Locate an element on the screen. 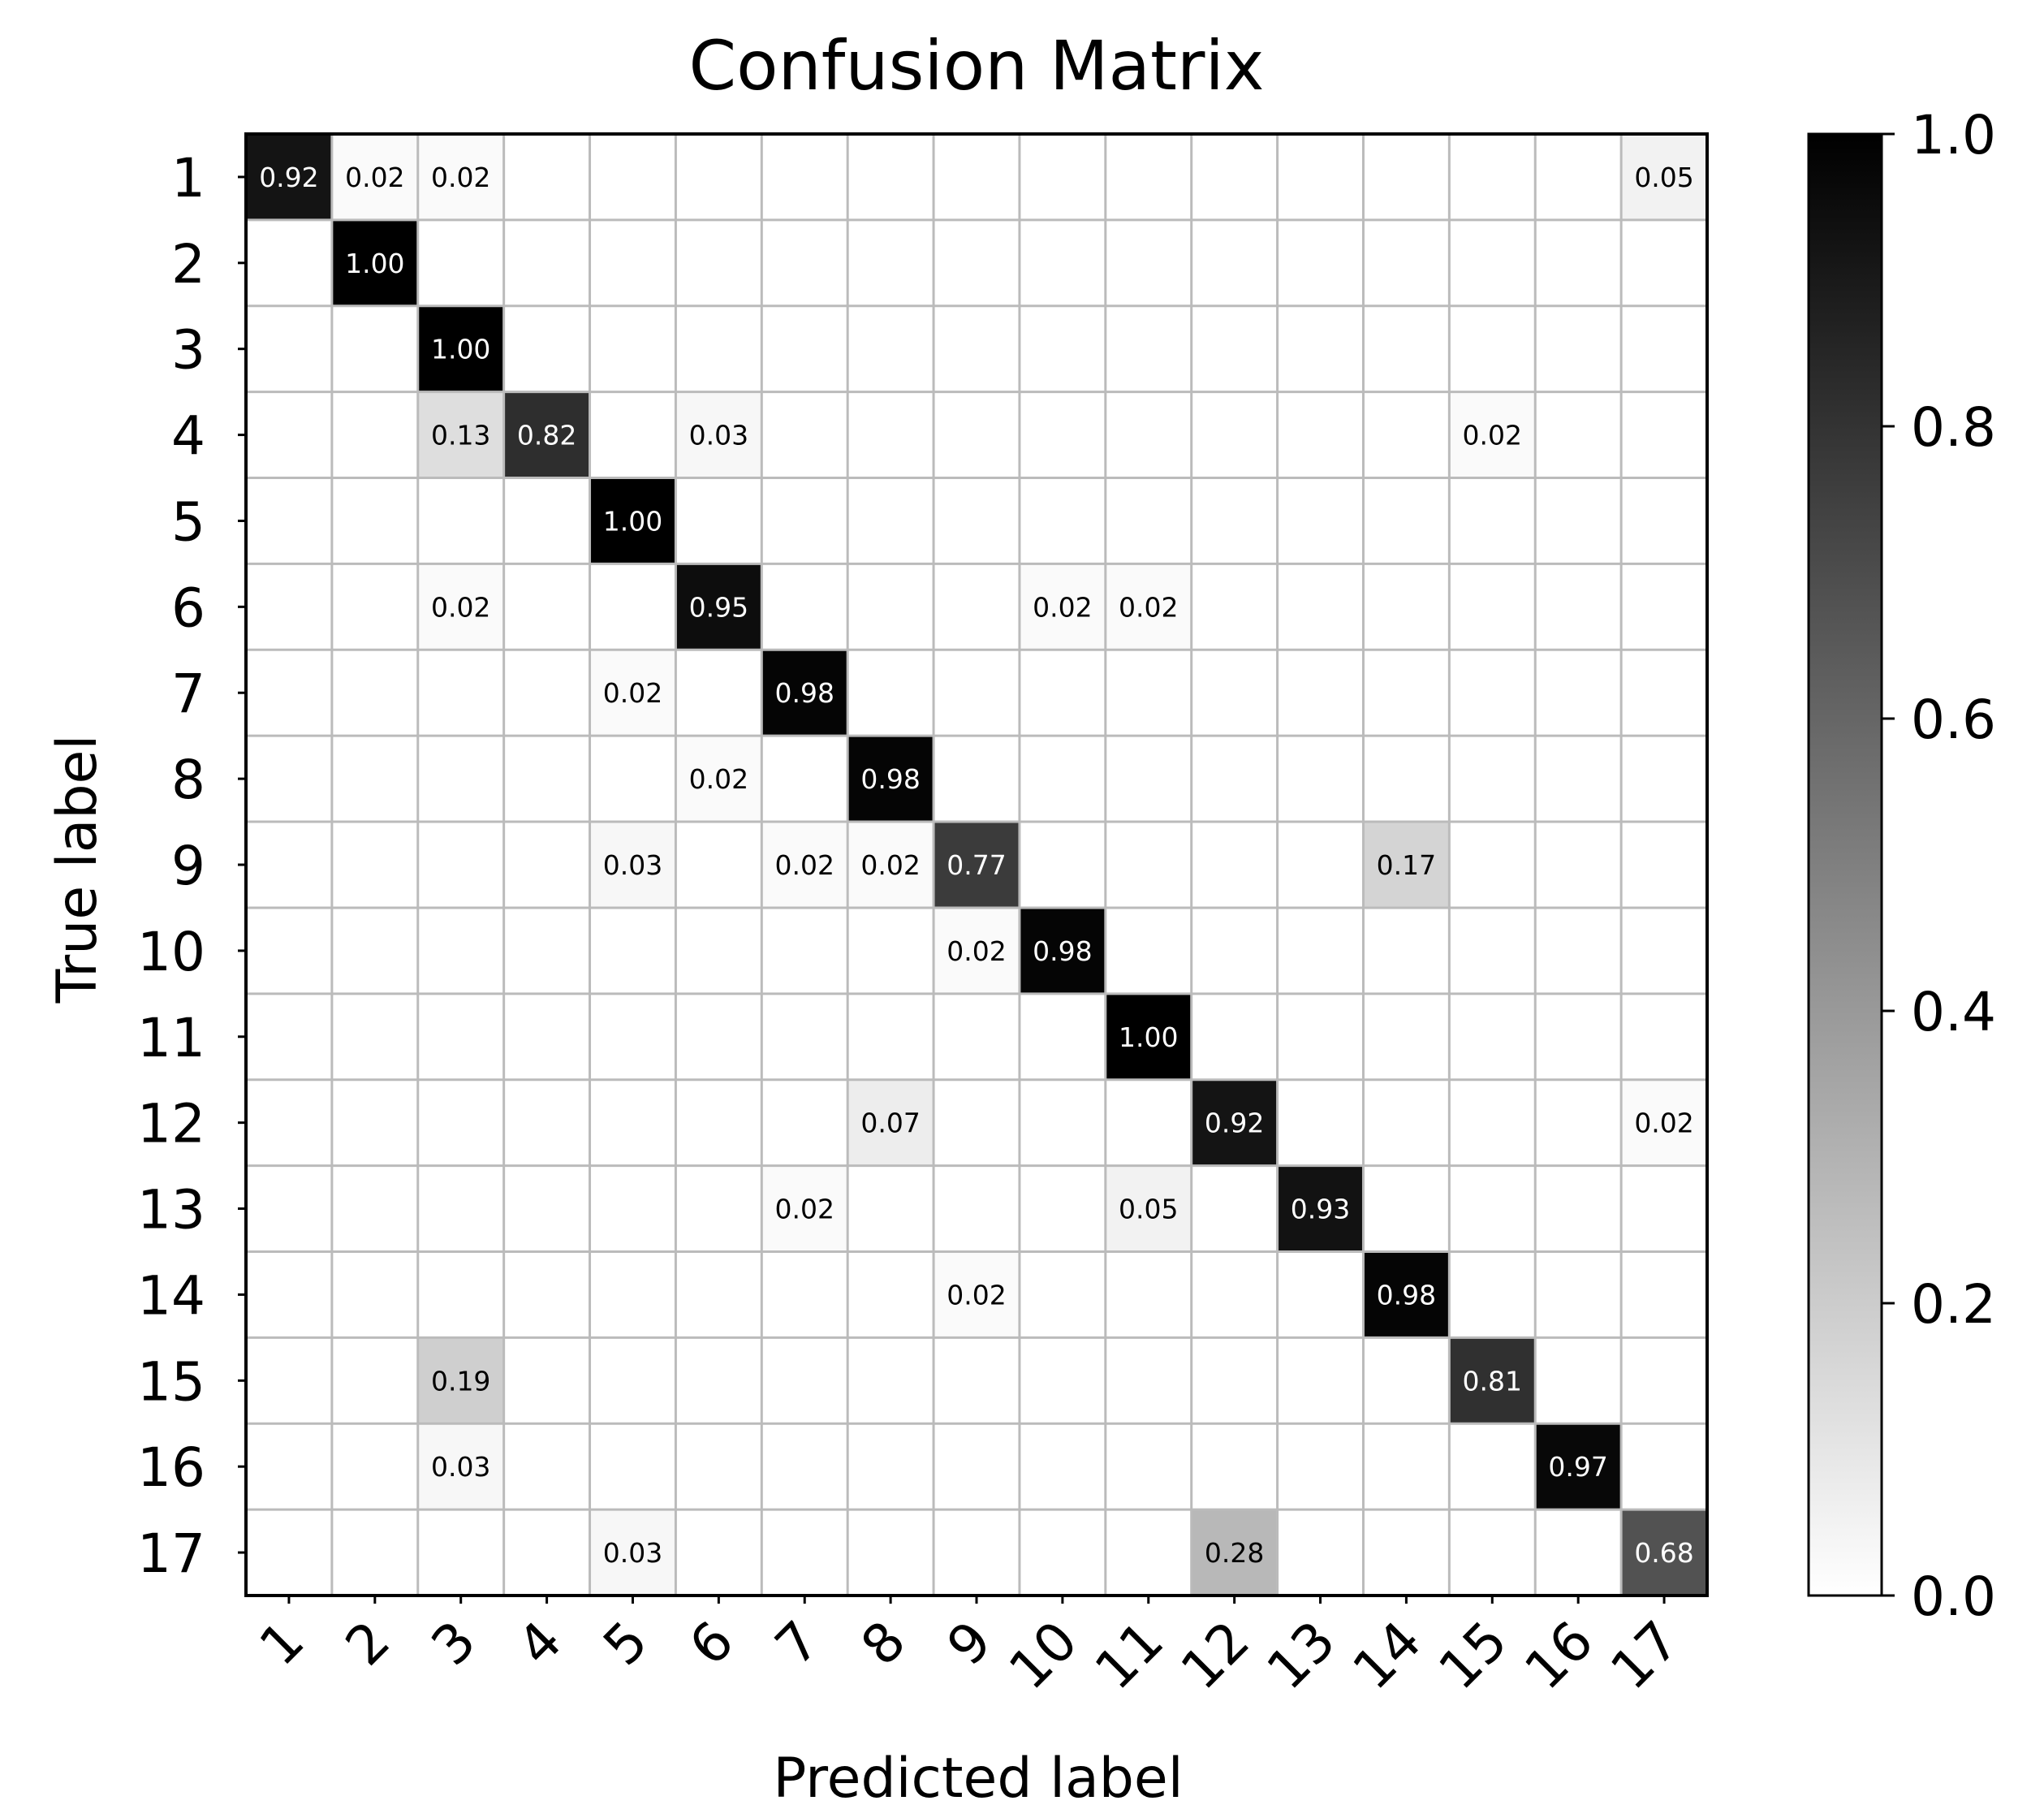  colorbar-tick-label: 0.2 is located at coordinates (1954, 1304).